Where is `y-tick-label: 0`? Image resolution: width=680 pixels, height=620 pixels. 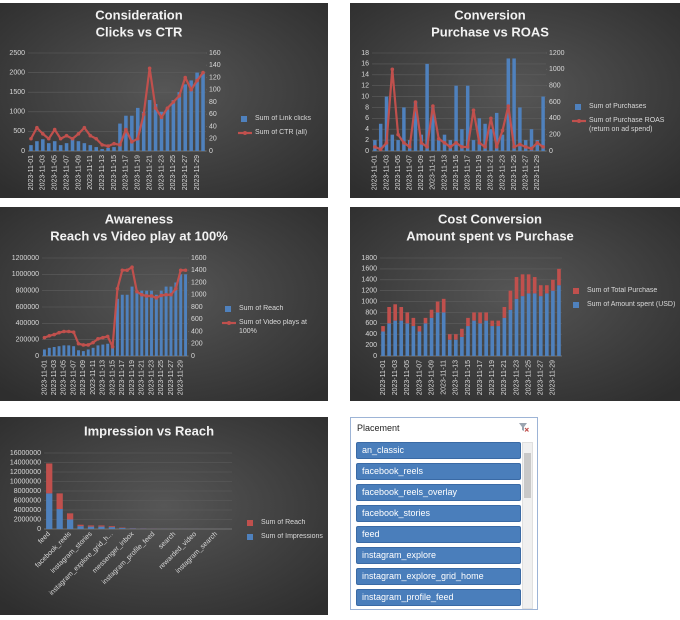 y-tick-label: 0 is located at coordinates (375, 356).